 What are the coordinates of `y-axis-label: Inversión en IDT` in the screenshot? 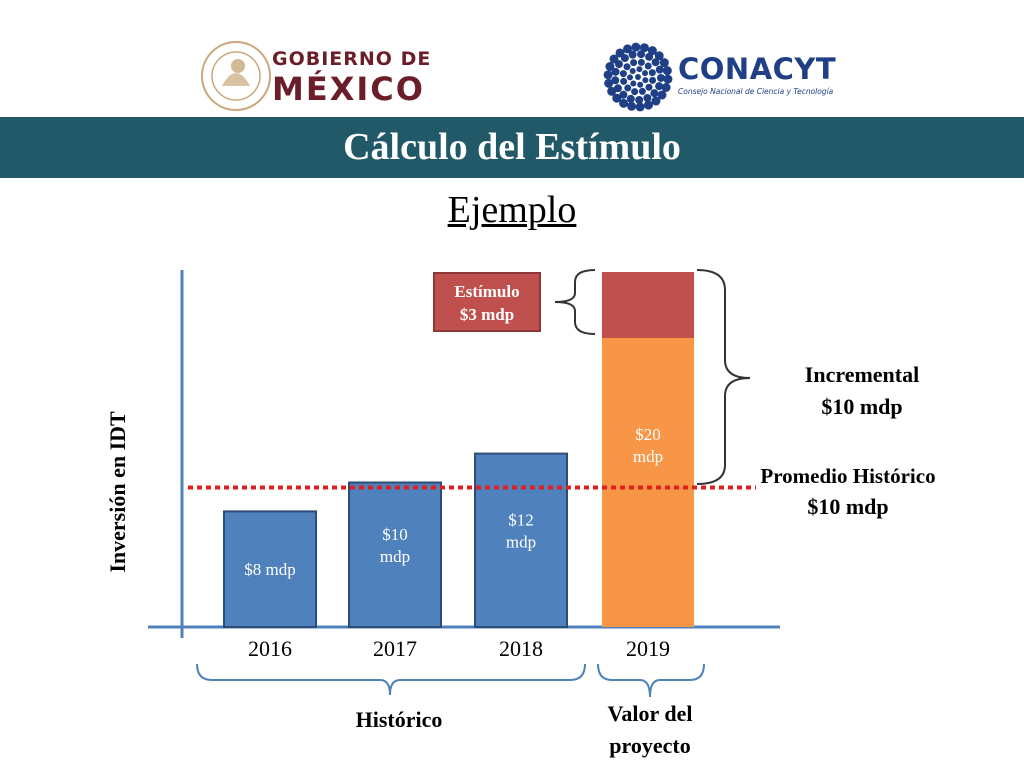 It's located at (117, 492).